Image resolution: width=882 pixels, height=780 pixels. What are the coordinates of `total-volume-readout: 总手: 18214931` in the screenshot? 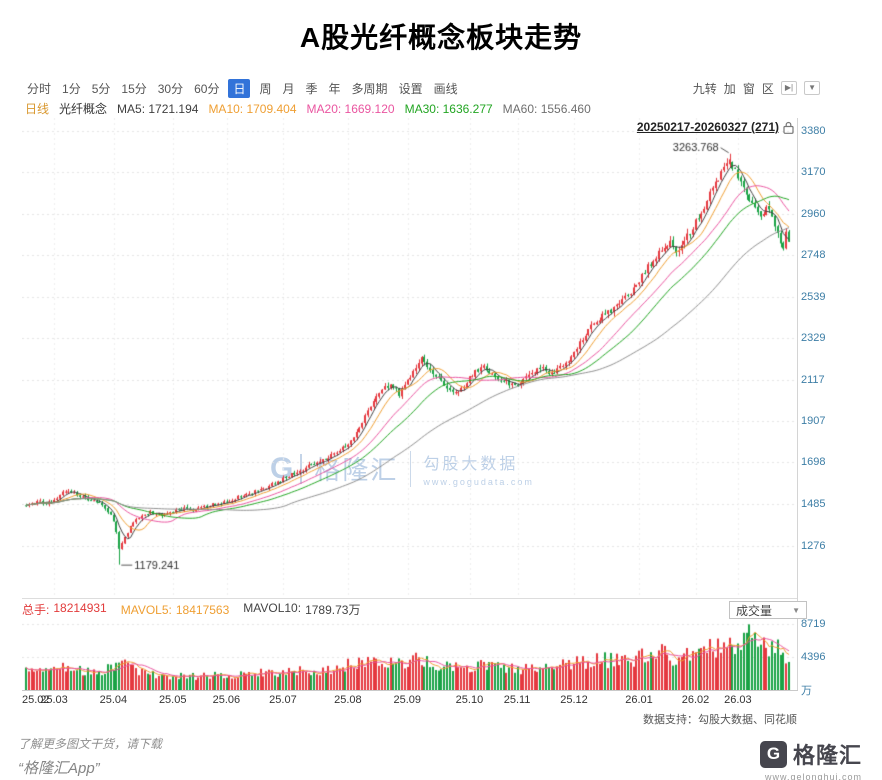 It's located at (64, 609).